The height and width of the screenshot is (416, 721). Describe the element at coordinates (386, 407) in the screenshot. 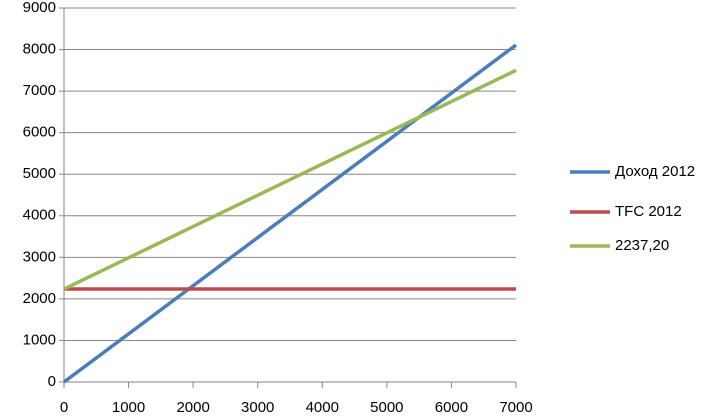

I see `x-tick-label: 5000` at that location.